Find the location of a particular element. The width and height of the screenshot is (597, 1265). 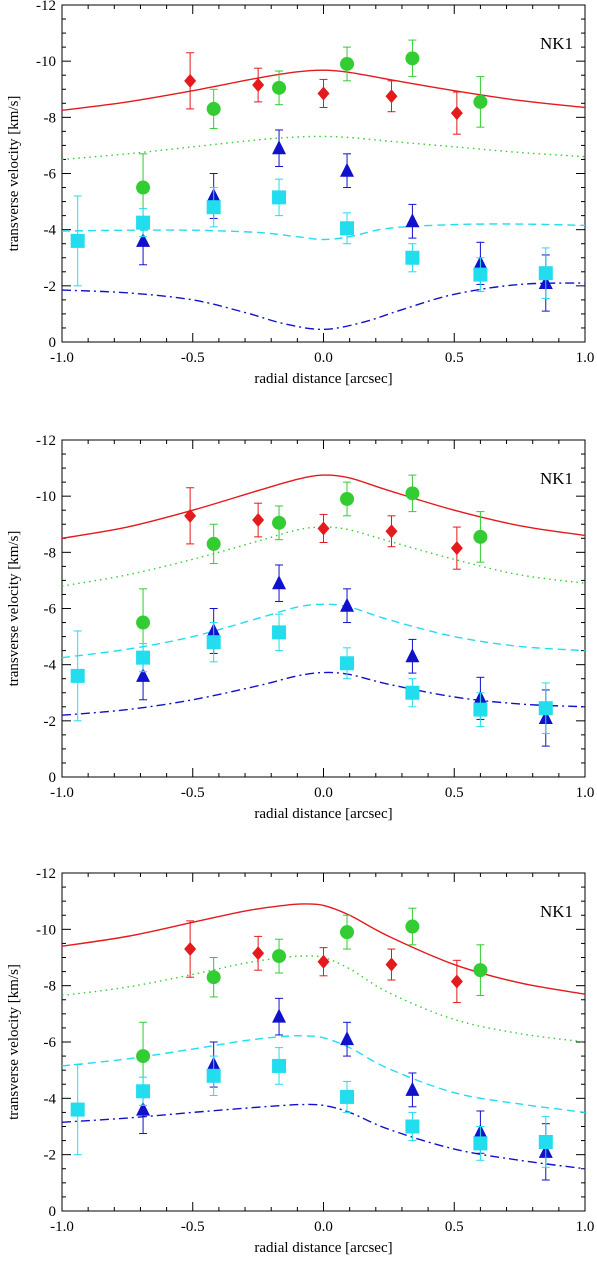

panel-2-ytick-label: -12 is located at coordinates (46, 441).